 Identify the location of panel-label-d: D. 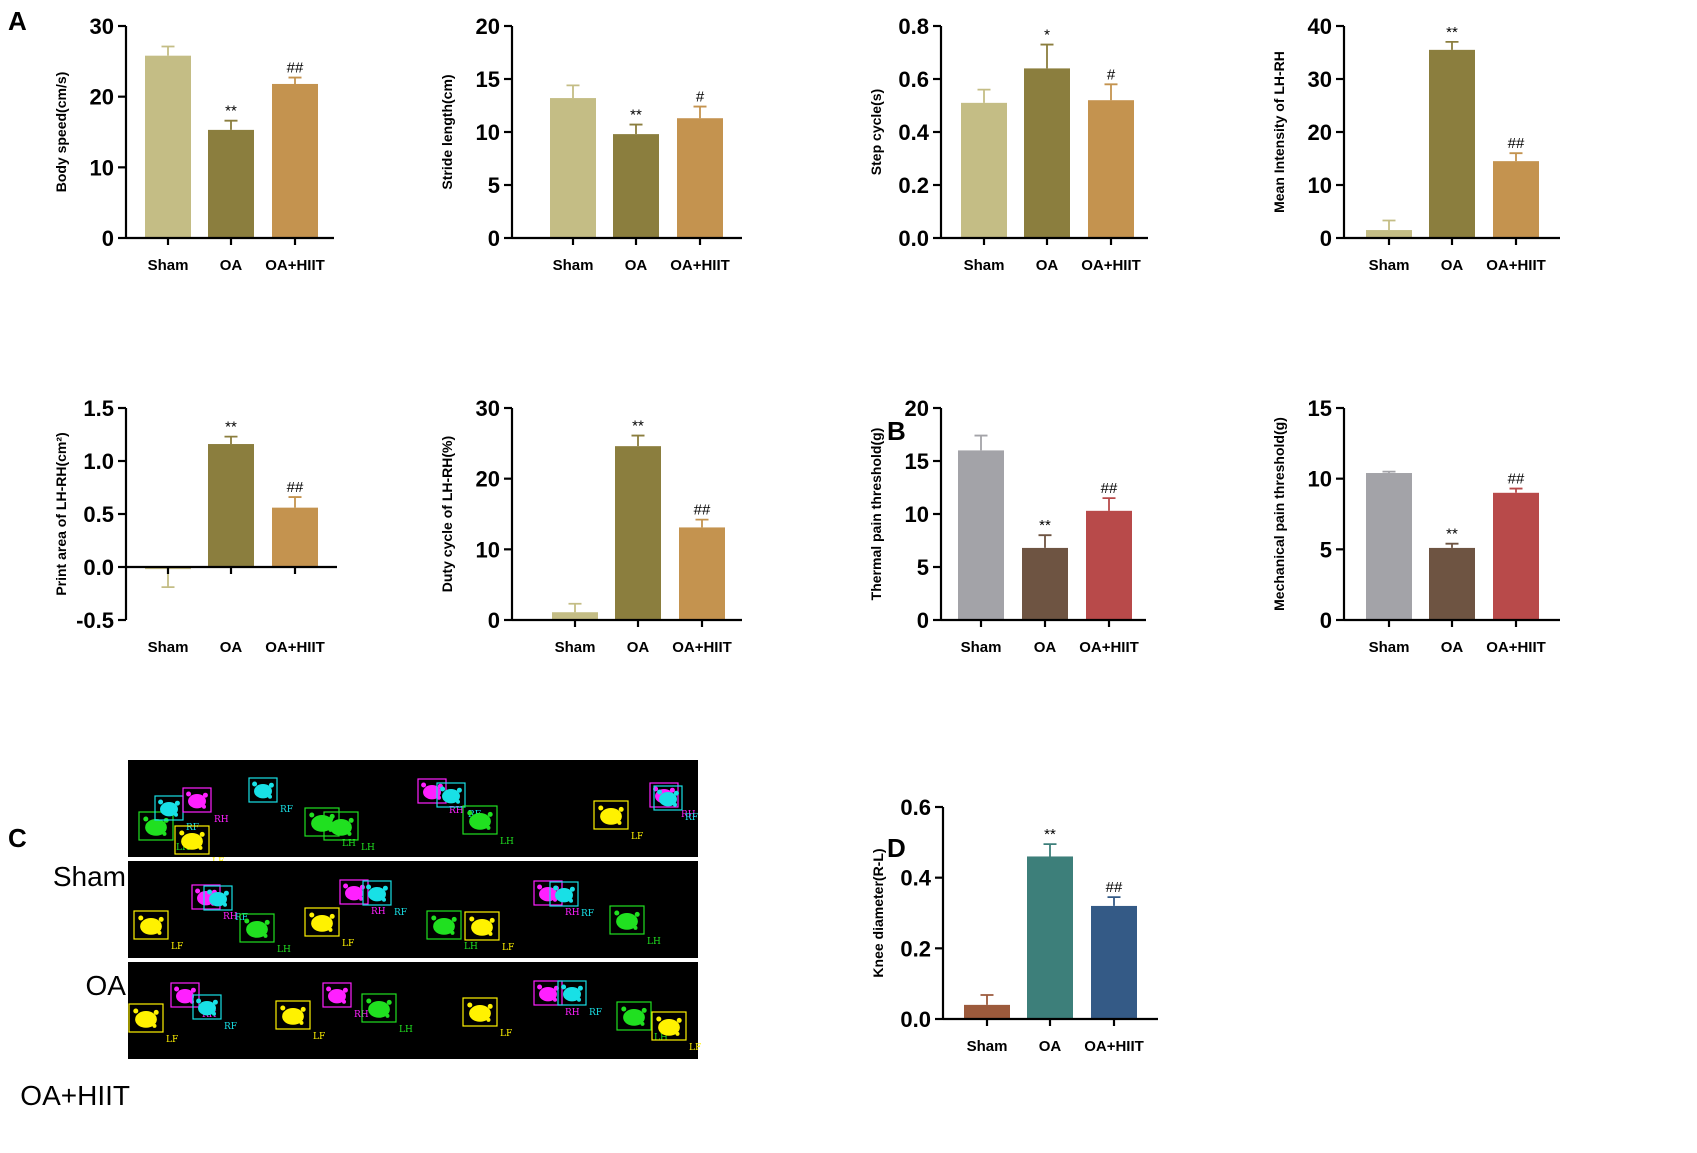
(896, 848).